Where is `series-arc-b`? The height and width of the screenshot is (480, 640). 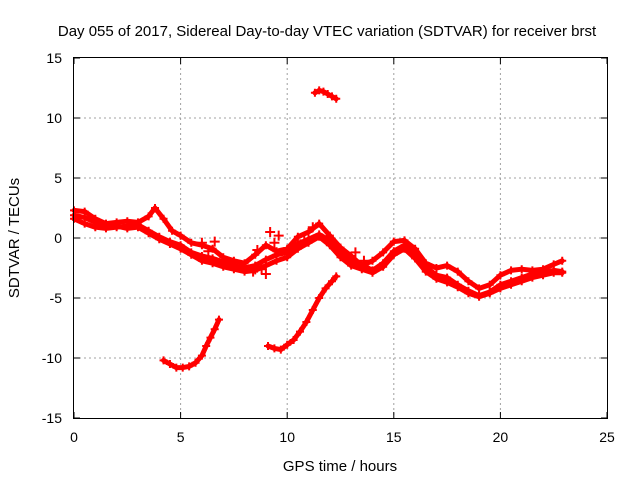
series-arc-b is located at coordinates (302, 313).